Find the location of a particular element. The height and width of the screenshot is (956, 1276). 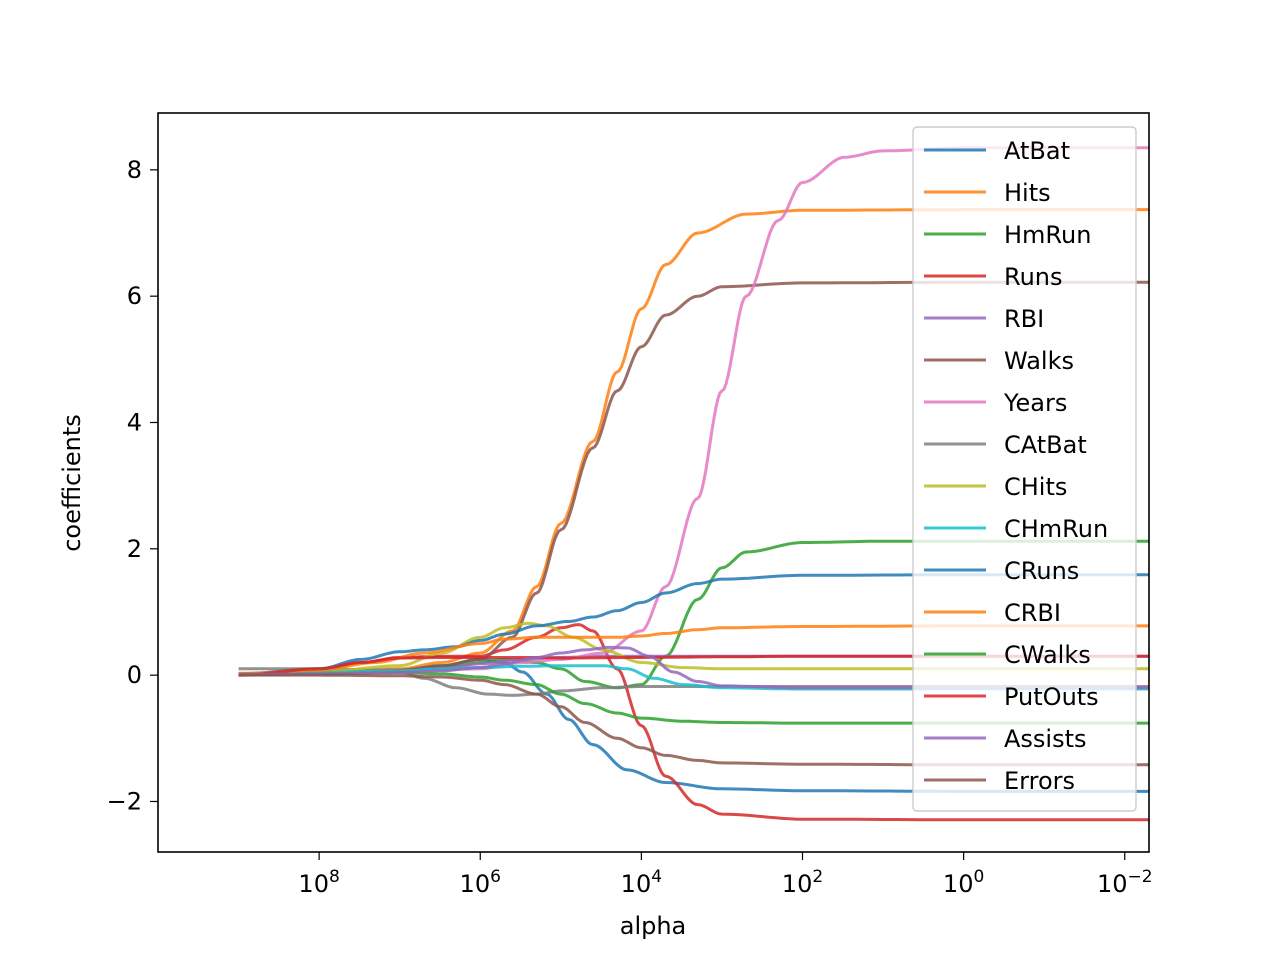

x-axis: 10⁸ 10⁶ 10⁴ 10² 10⁰ 10⁻² is located at coordinates (725, 875).